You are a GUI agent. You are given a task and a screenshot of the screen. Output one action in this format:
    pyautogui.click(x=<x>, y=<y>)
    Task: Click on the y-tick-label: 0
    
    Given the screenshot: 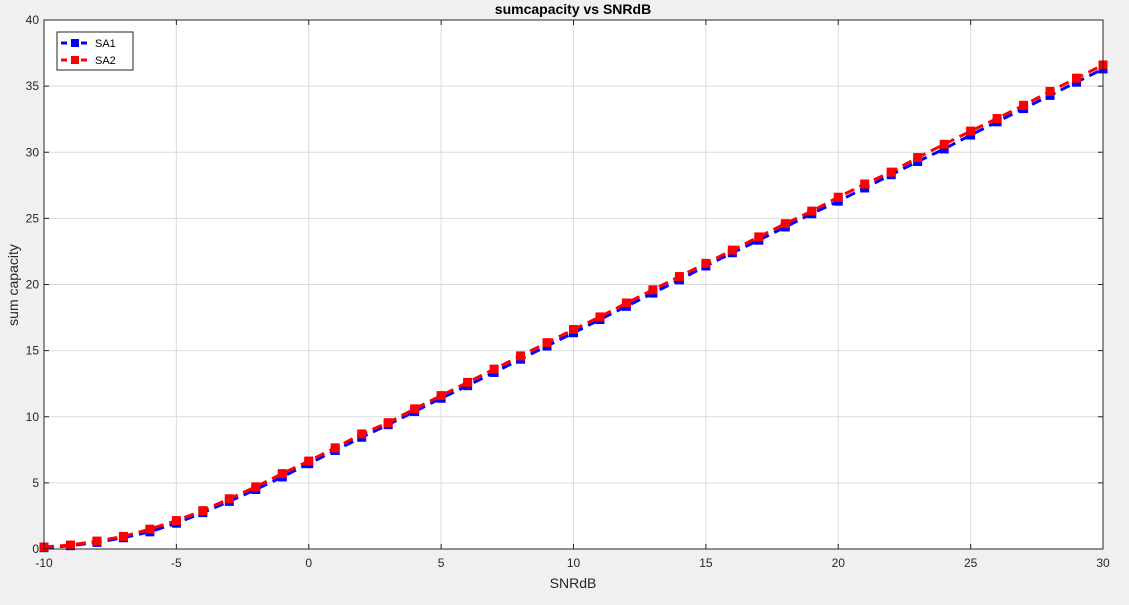 What is the action you would take?
    pyautogui.click(x=35, y=549)
    